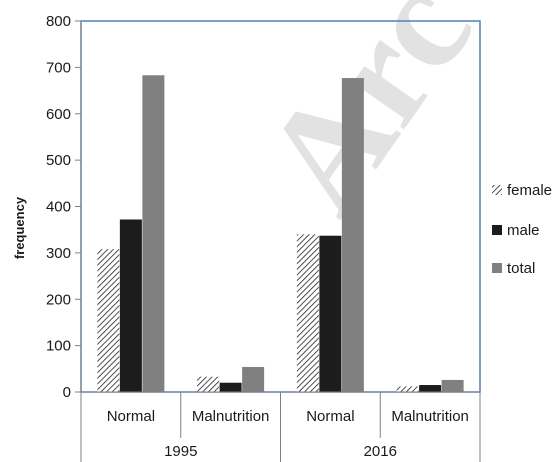 This screenshot has height=462, width=560. I want to click on y-tick-label: 700, so click(58, 67).